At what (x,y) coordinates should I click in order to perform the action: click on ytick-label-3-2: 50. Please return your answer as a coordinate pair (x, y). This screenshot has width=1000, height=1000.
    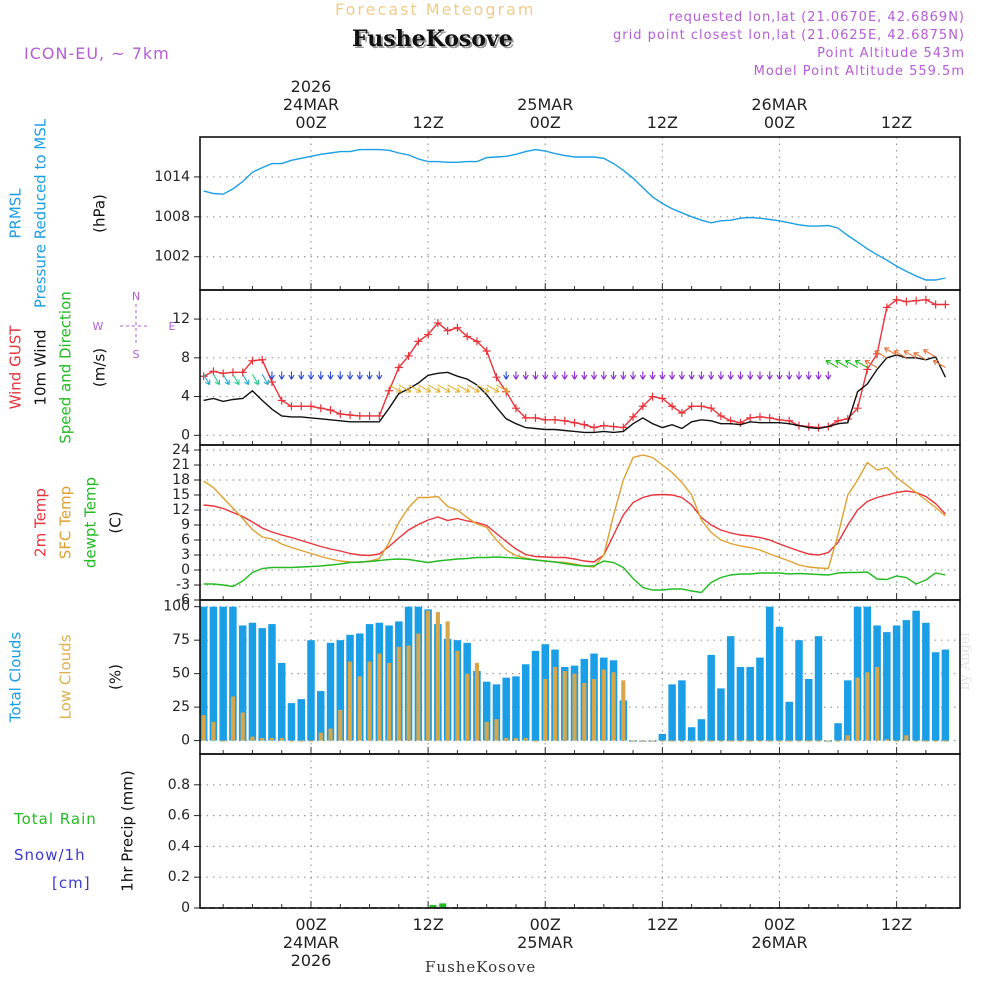
    Looking at the image, I should click on (181, 674).